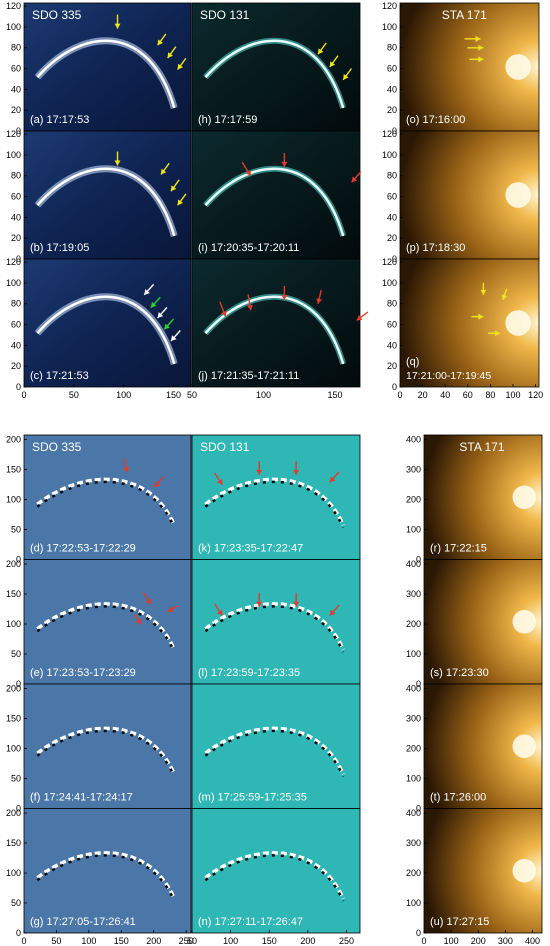 Image resolution: width=550 pixels, height=946 pixels. I want to click on panel-f: (f) 17:24:41-17:24:17 0 50 100 150 200, so click(99, 749).